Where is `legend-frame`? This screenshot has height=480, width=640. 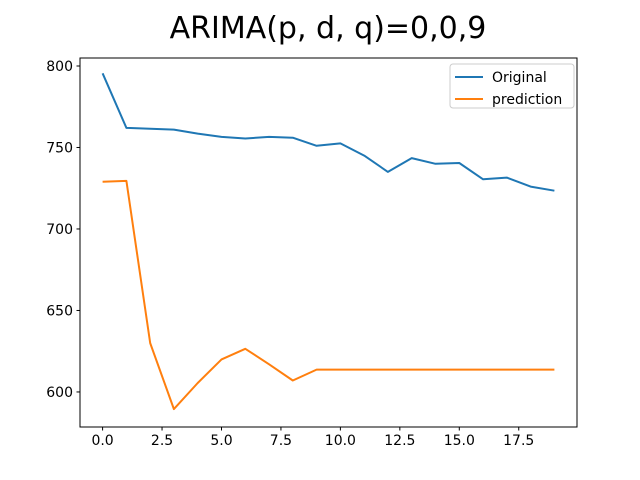
legend-frame is located at coordinates (512, 86).